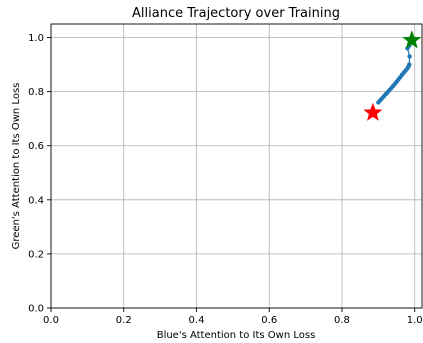 The image size is (423, 343). What do you see at coordinates (373, 111) in the screenshot?
I see `start-star-marker` at bounding box center [373, 111].